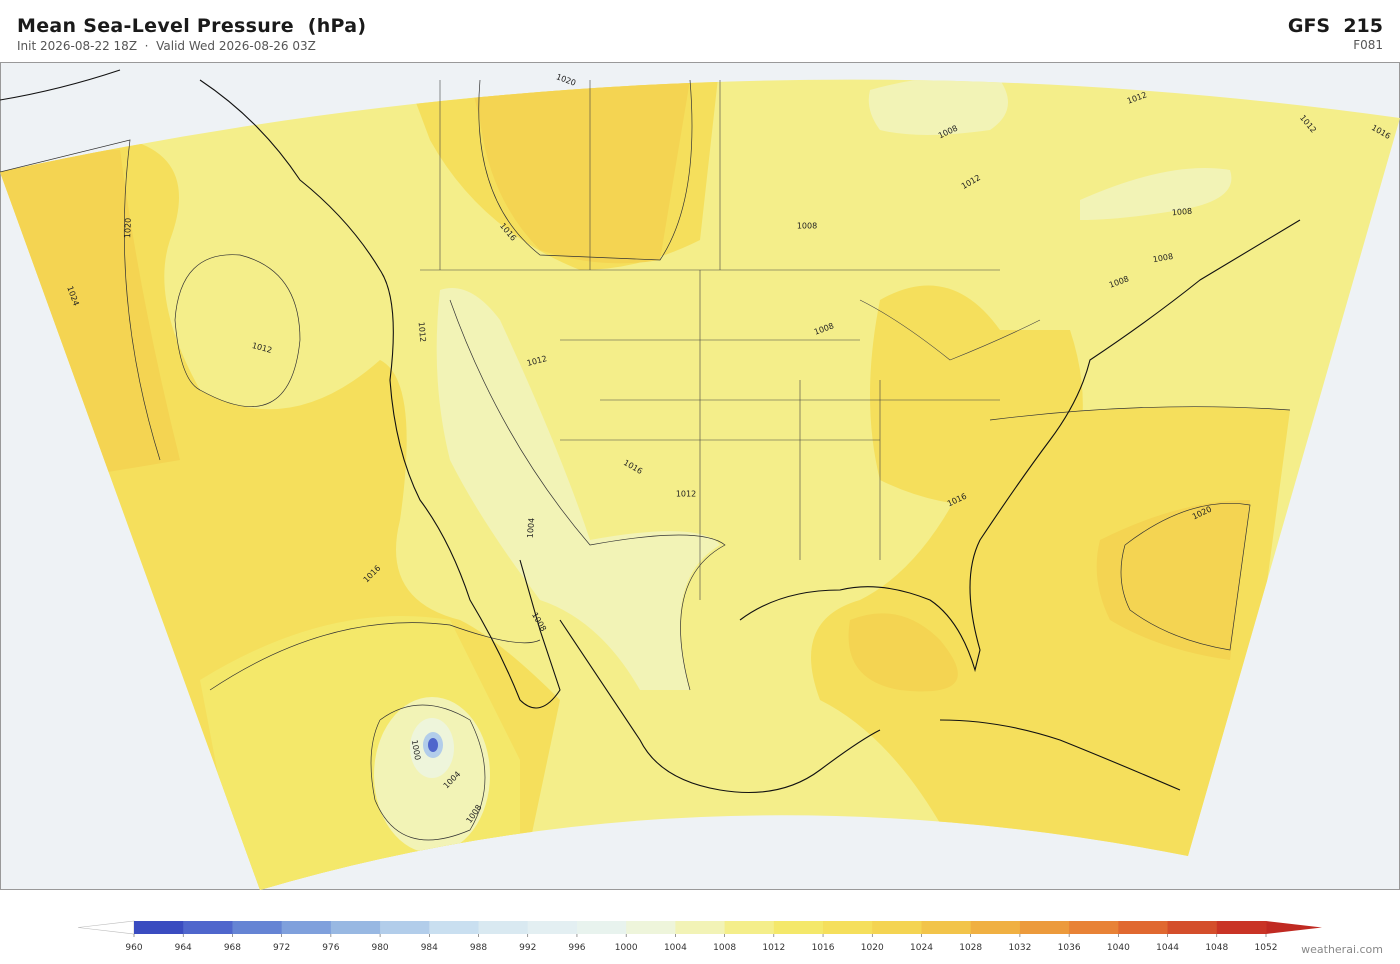  I want to click on model-name: GFS 215, so click(1335, 26).